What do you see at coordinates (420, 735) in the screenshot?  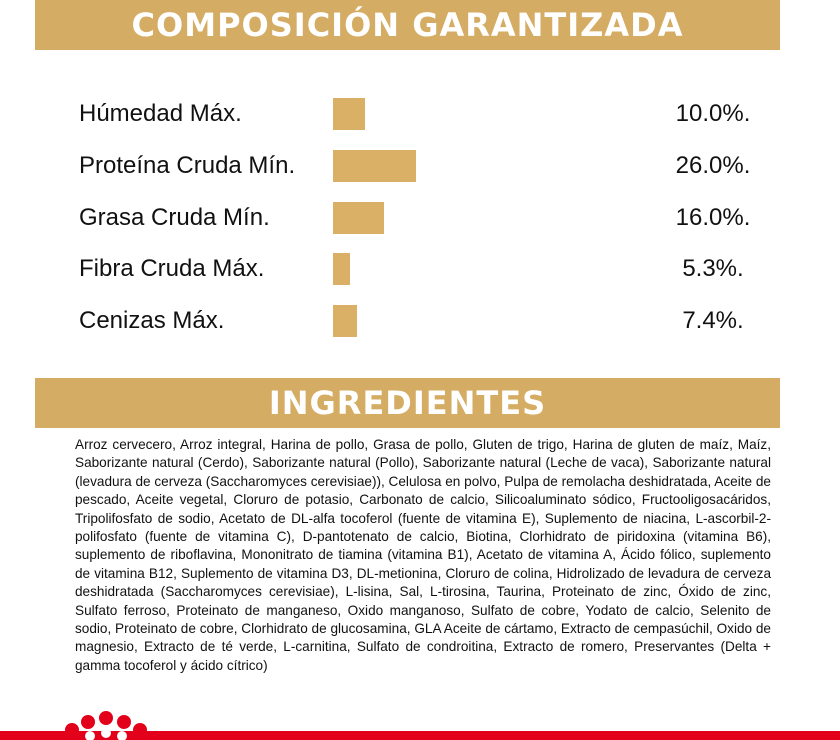 I see `footer-band` at bounding box center [420, 735].